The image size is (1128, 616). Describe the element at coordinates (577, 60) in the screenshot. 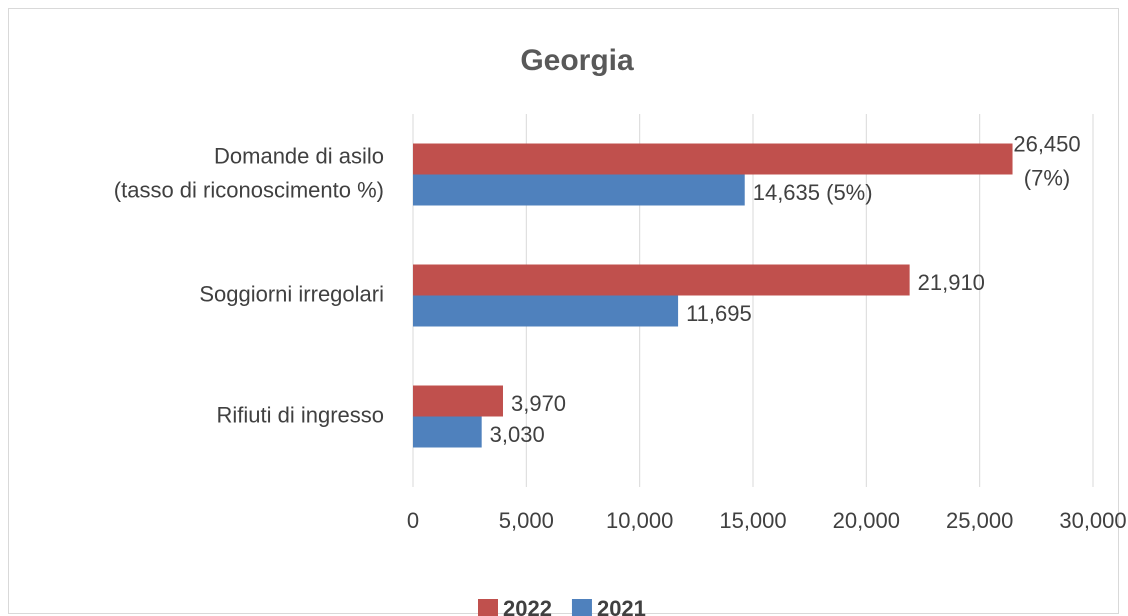

I see `chart-title: Georgia` at that location.